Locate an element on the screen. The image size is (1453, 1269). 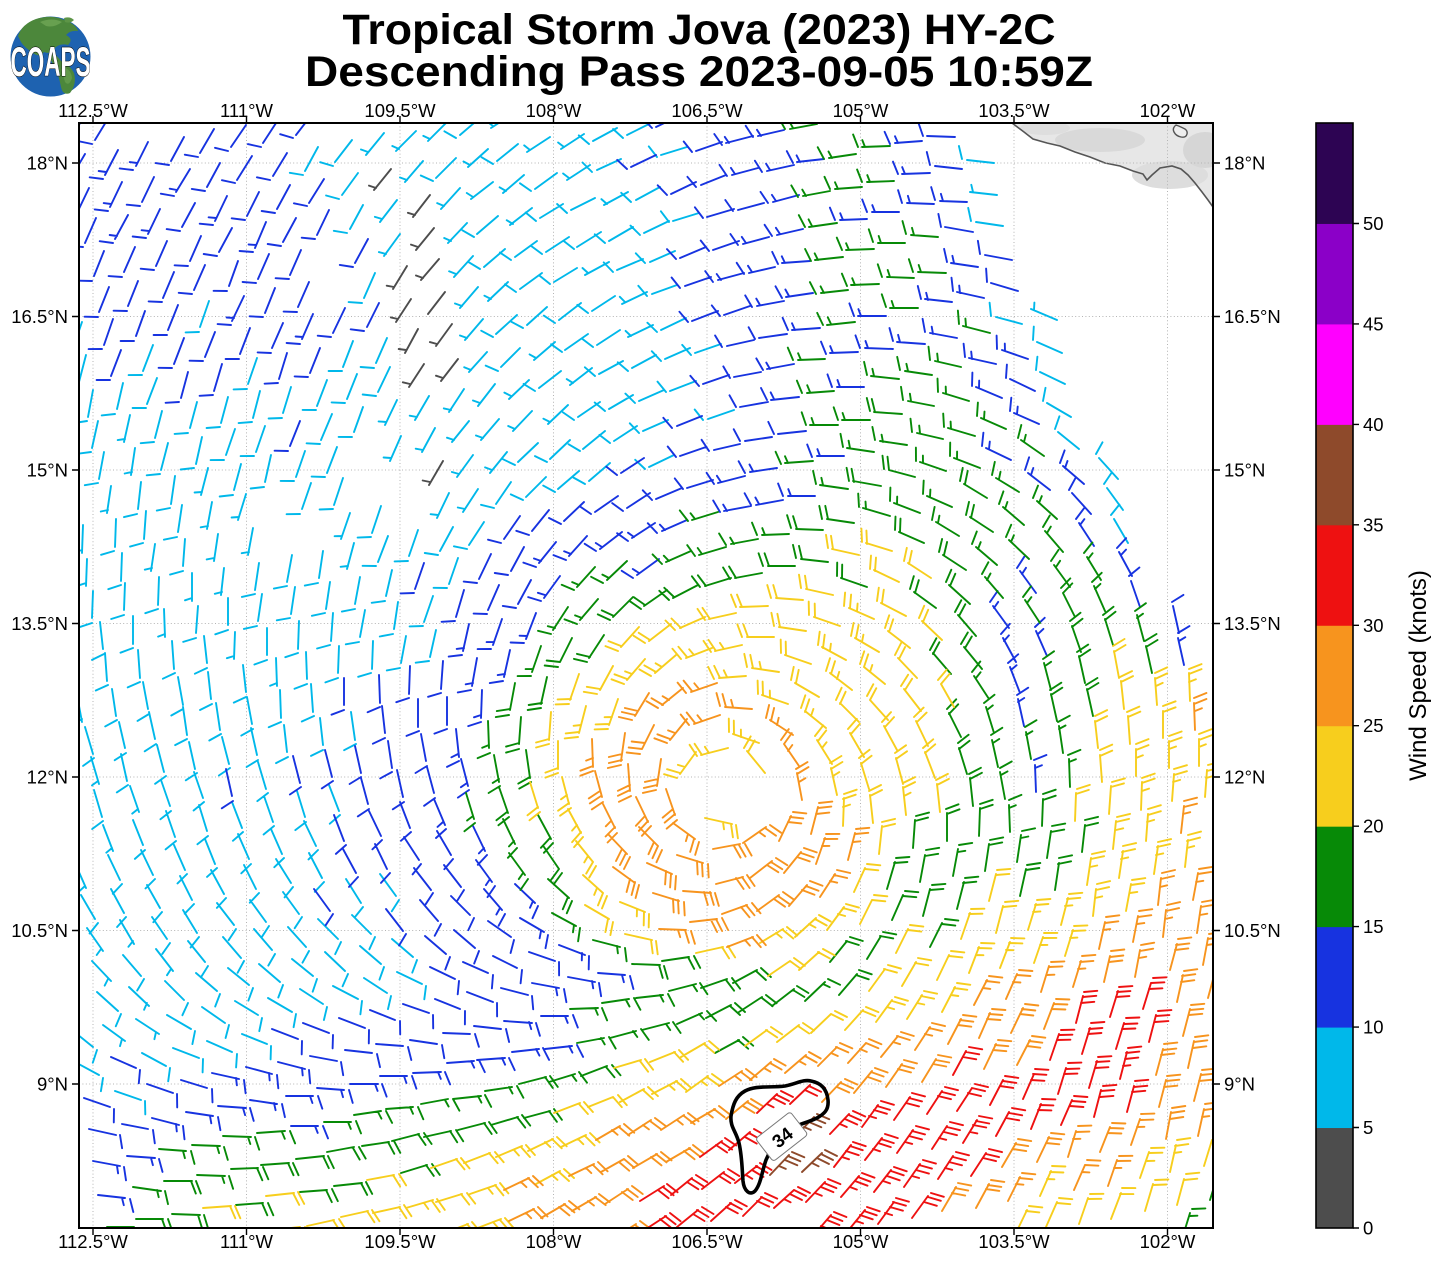
svg-text: 10 is located at coordinates (1373, 1027).